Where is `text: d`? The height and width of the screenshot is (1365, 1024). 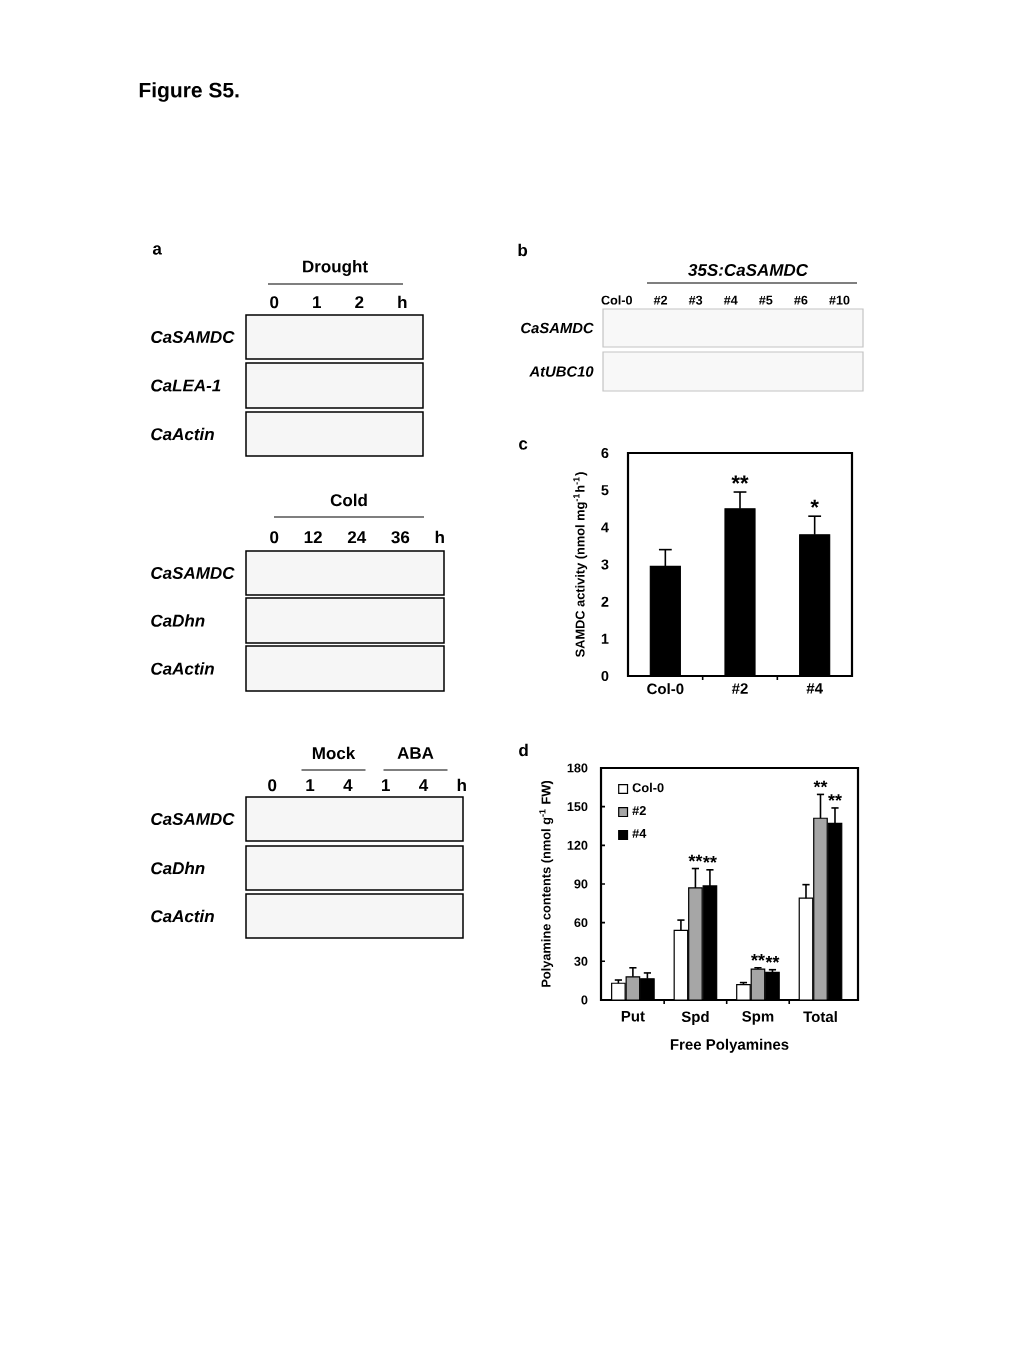 text: d is located at coordinates (523, 750).